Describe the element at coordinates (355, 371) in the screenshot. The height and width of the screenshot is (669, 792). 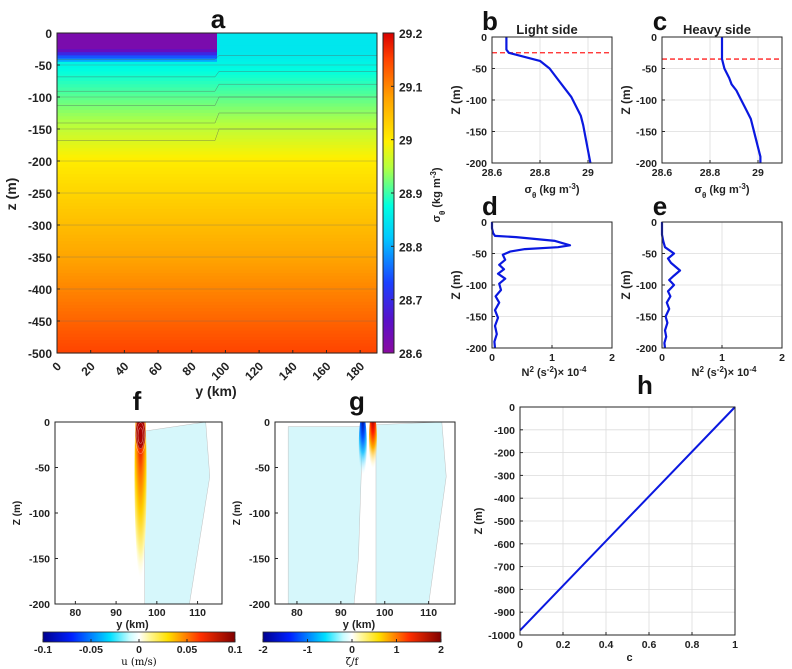
I see `x-tick-label: 180` at that location.